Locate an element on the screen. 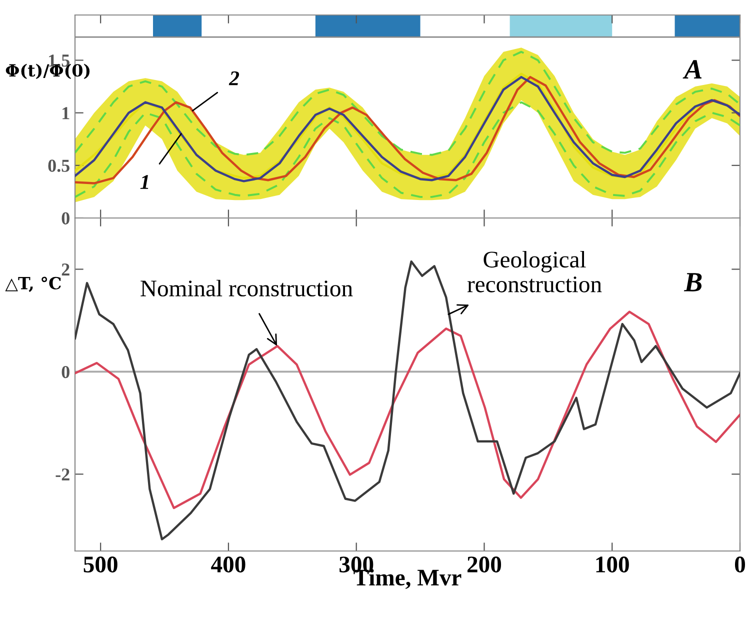  annotation: Nominal rconstruction is located at coordinates (246, 288).